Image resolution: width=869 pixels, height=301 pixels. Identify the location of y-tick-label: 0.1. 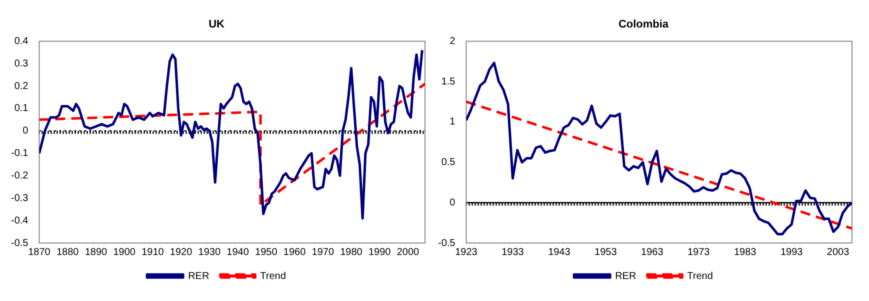
(21, 108).